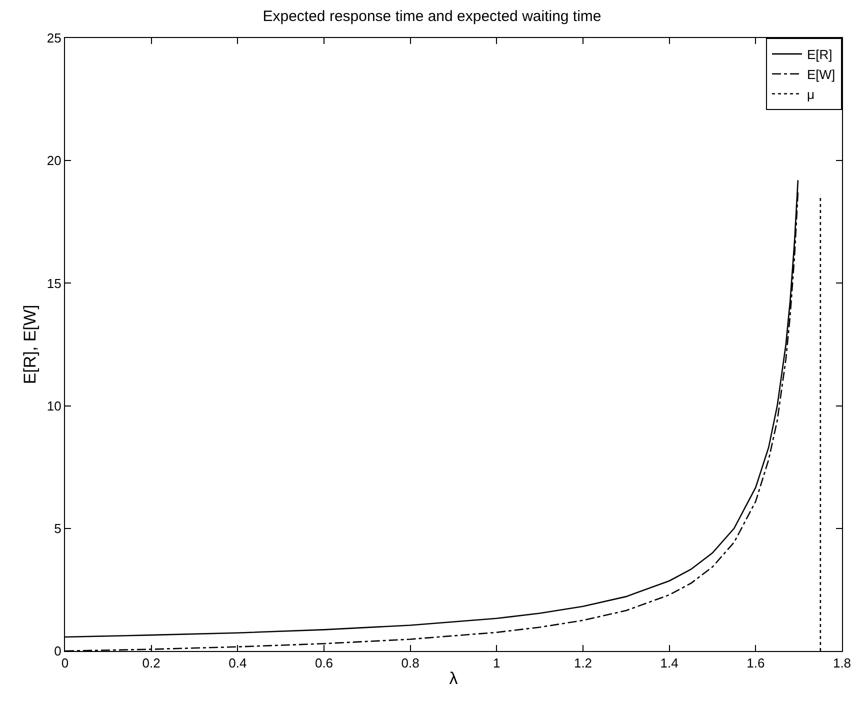 The width and height of the screenshot is (864, 709). I want to click on x-tick-label: 1.4, so click(669, 663).